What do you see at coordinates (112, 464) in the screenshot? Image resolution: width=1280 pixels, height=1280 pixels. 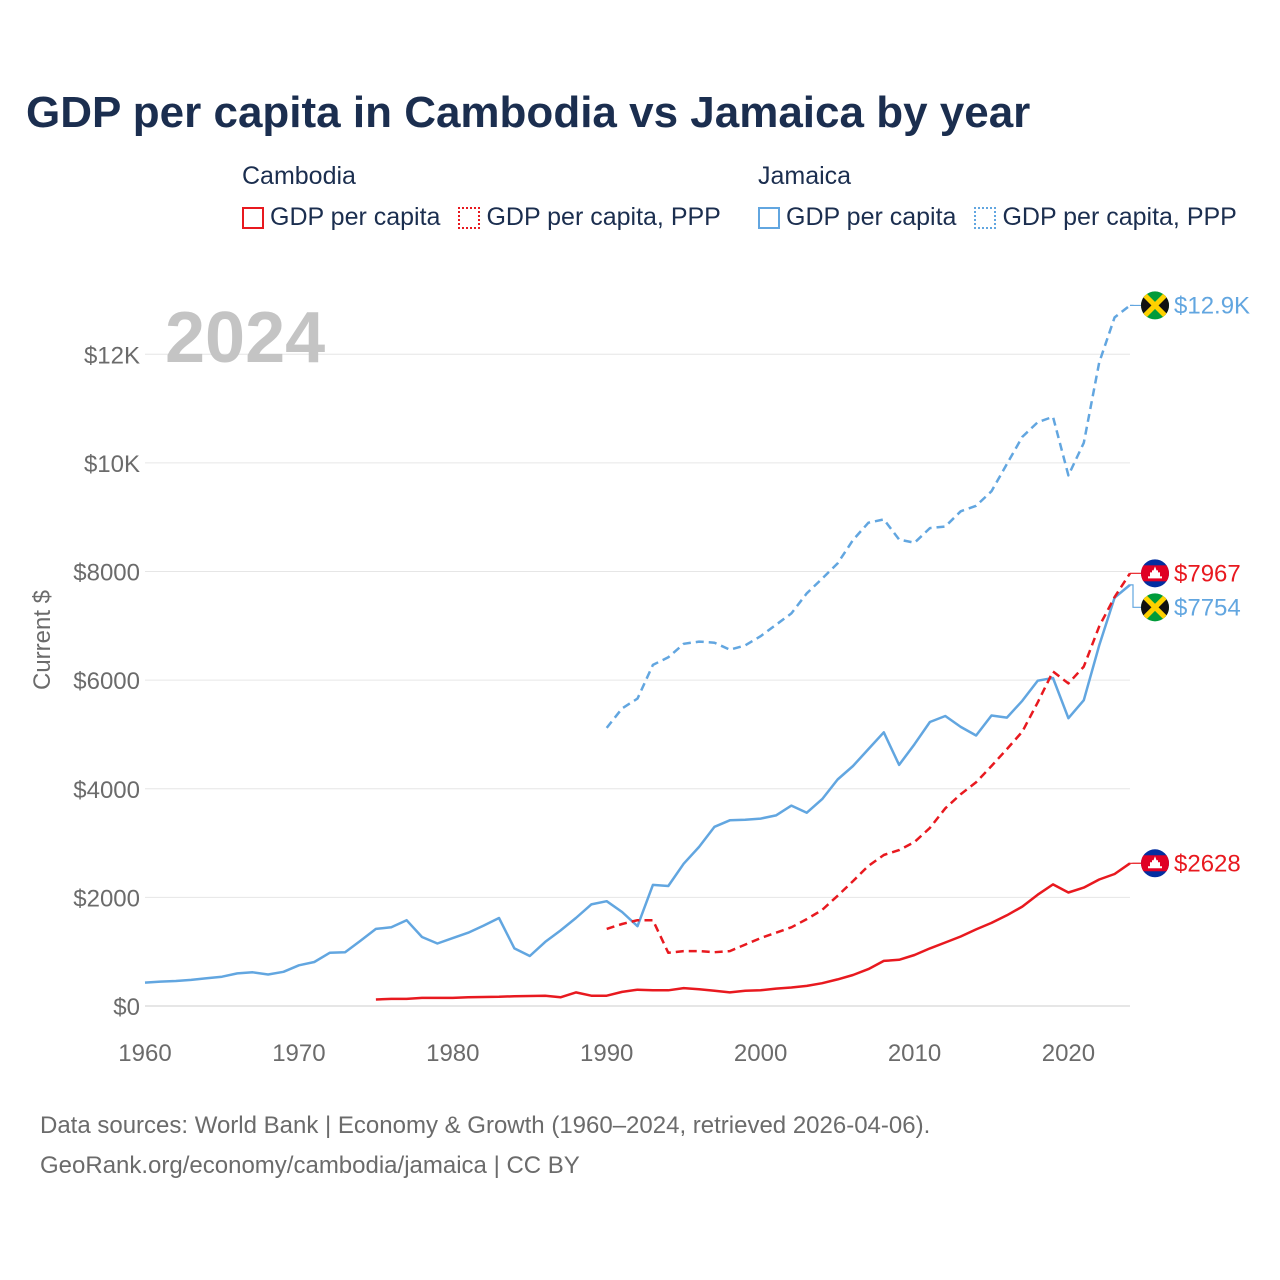 I see `y-tick-label: $10K` at bounding box center [112, 464].